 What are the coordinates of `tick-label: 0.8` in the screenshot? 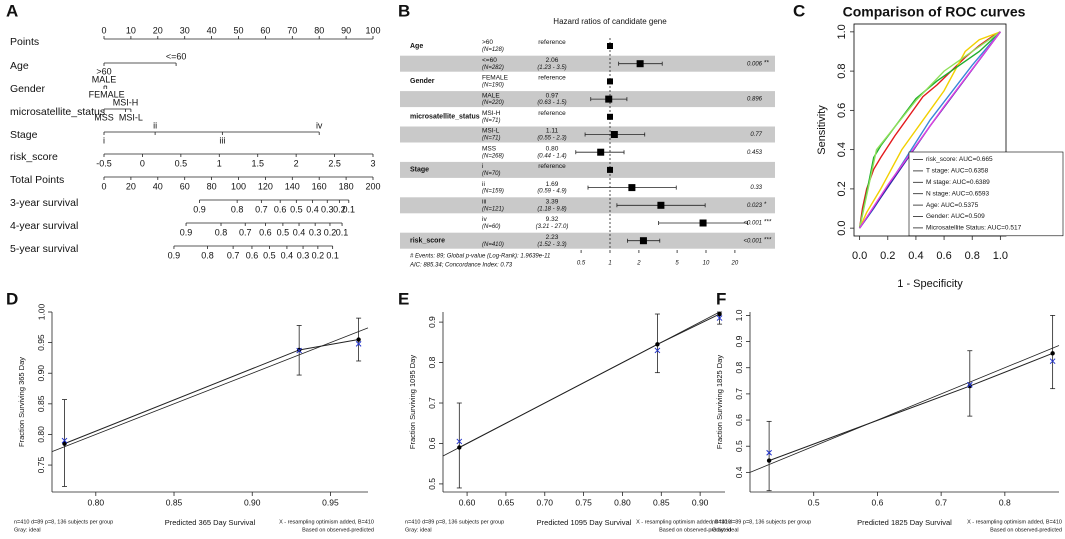 It's located at (237, 209).